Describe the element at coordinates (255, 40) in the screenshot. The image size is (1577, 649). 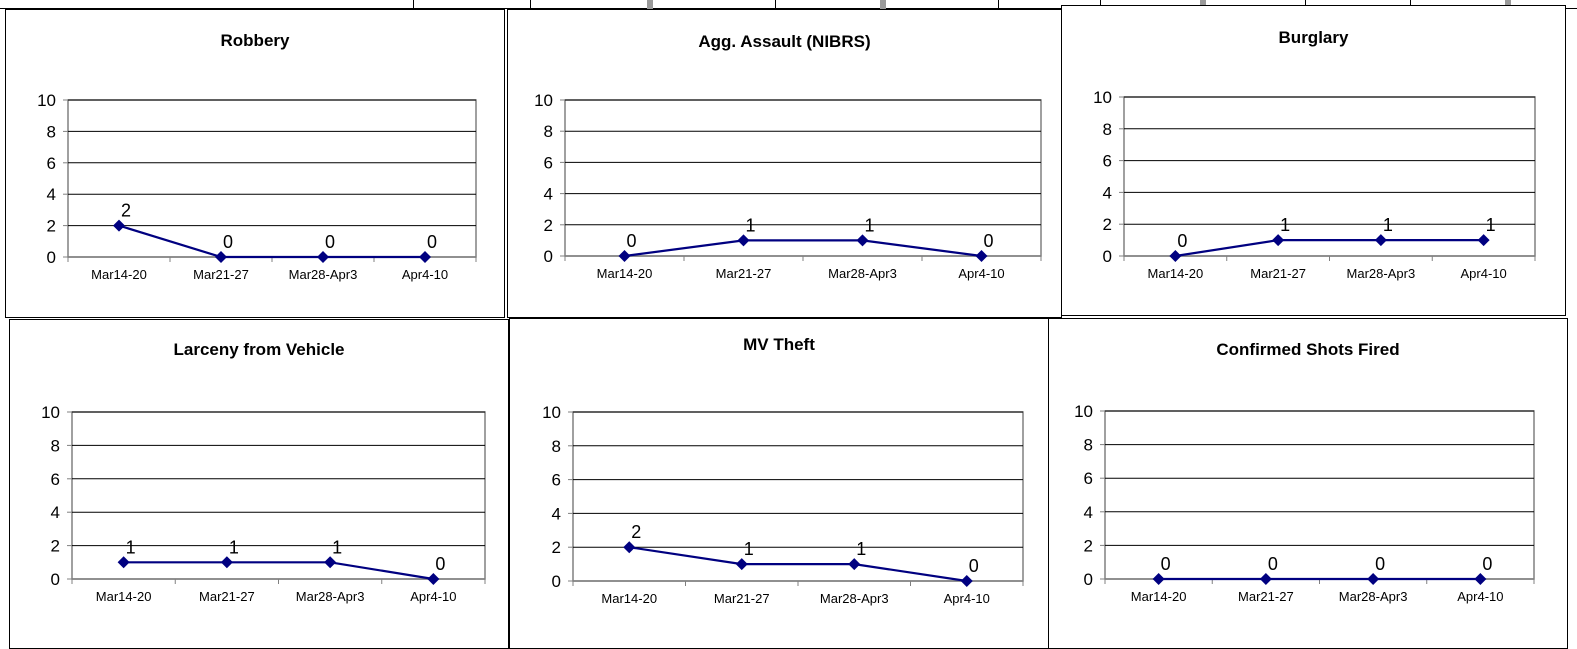
I see `chart-title: Robbery` at that location.